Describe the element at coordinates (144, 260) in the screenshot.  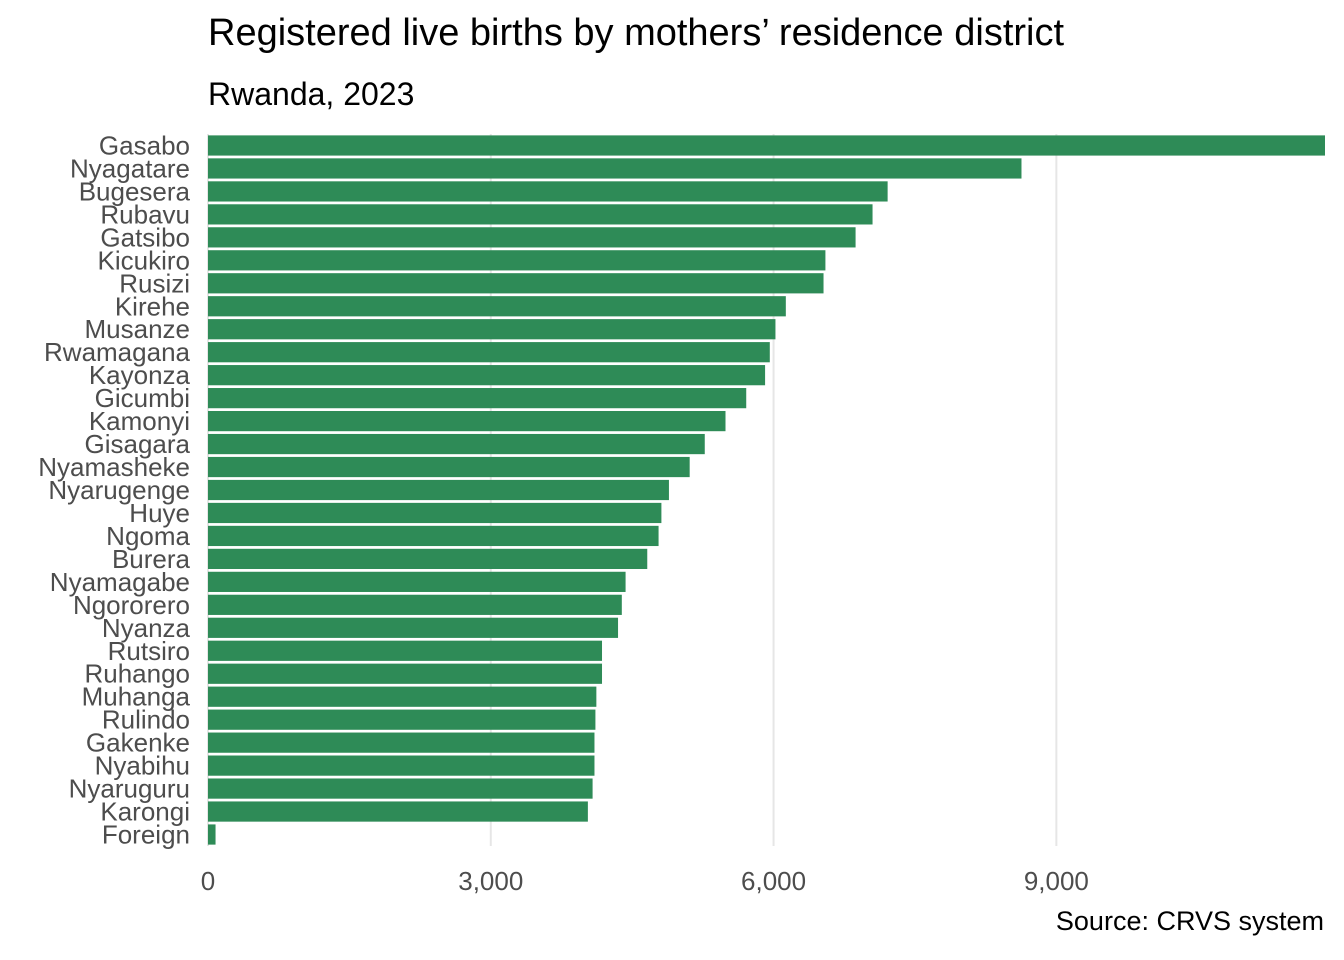
I see `category-label: Kicukiro` at that location.